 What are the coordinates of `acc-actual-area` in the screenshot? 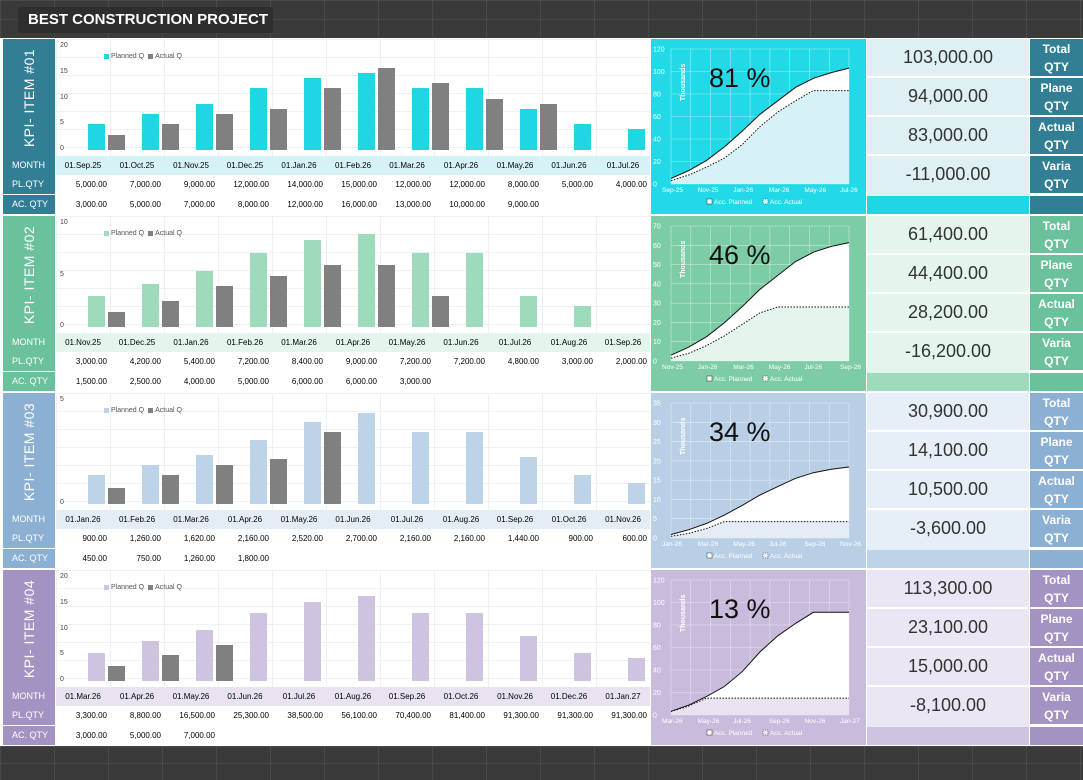 It's located at (760, 334).